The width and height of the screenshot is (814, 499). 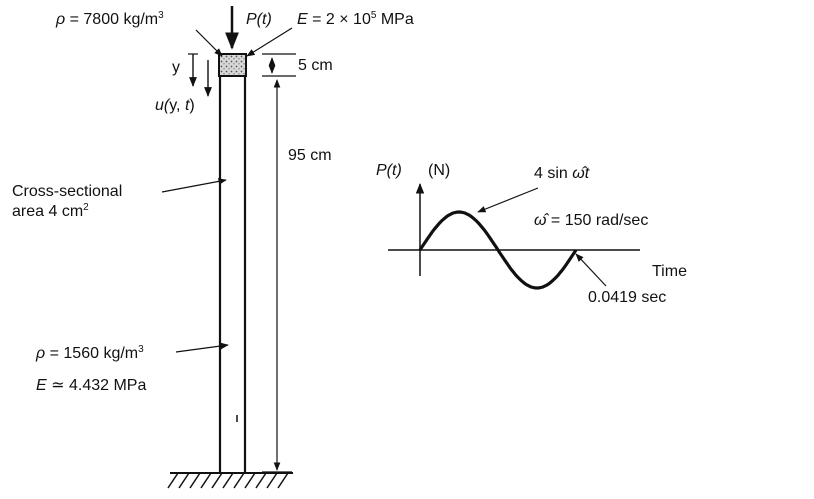 What do you see at coordinates (669, 271) in the screenshot?
I see `time-axis-label: Time` at bounding box center [669, 271].